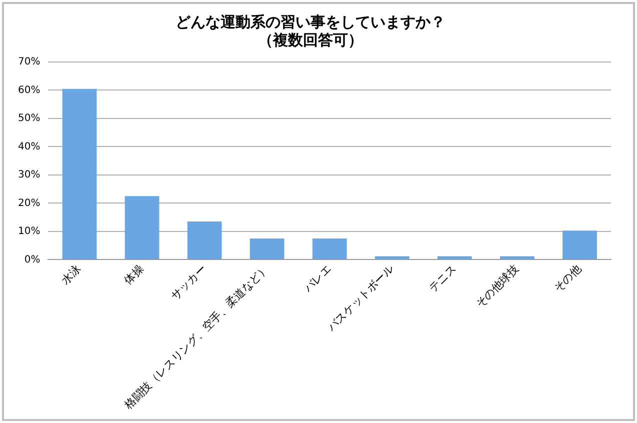  Describe the element at coordinates (29, 175) in the screenshot. I see `y-tick-label: 30%` at that location.